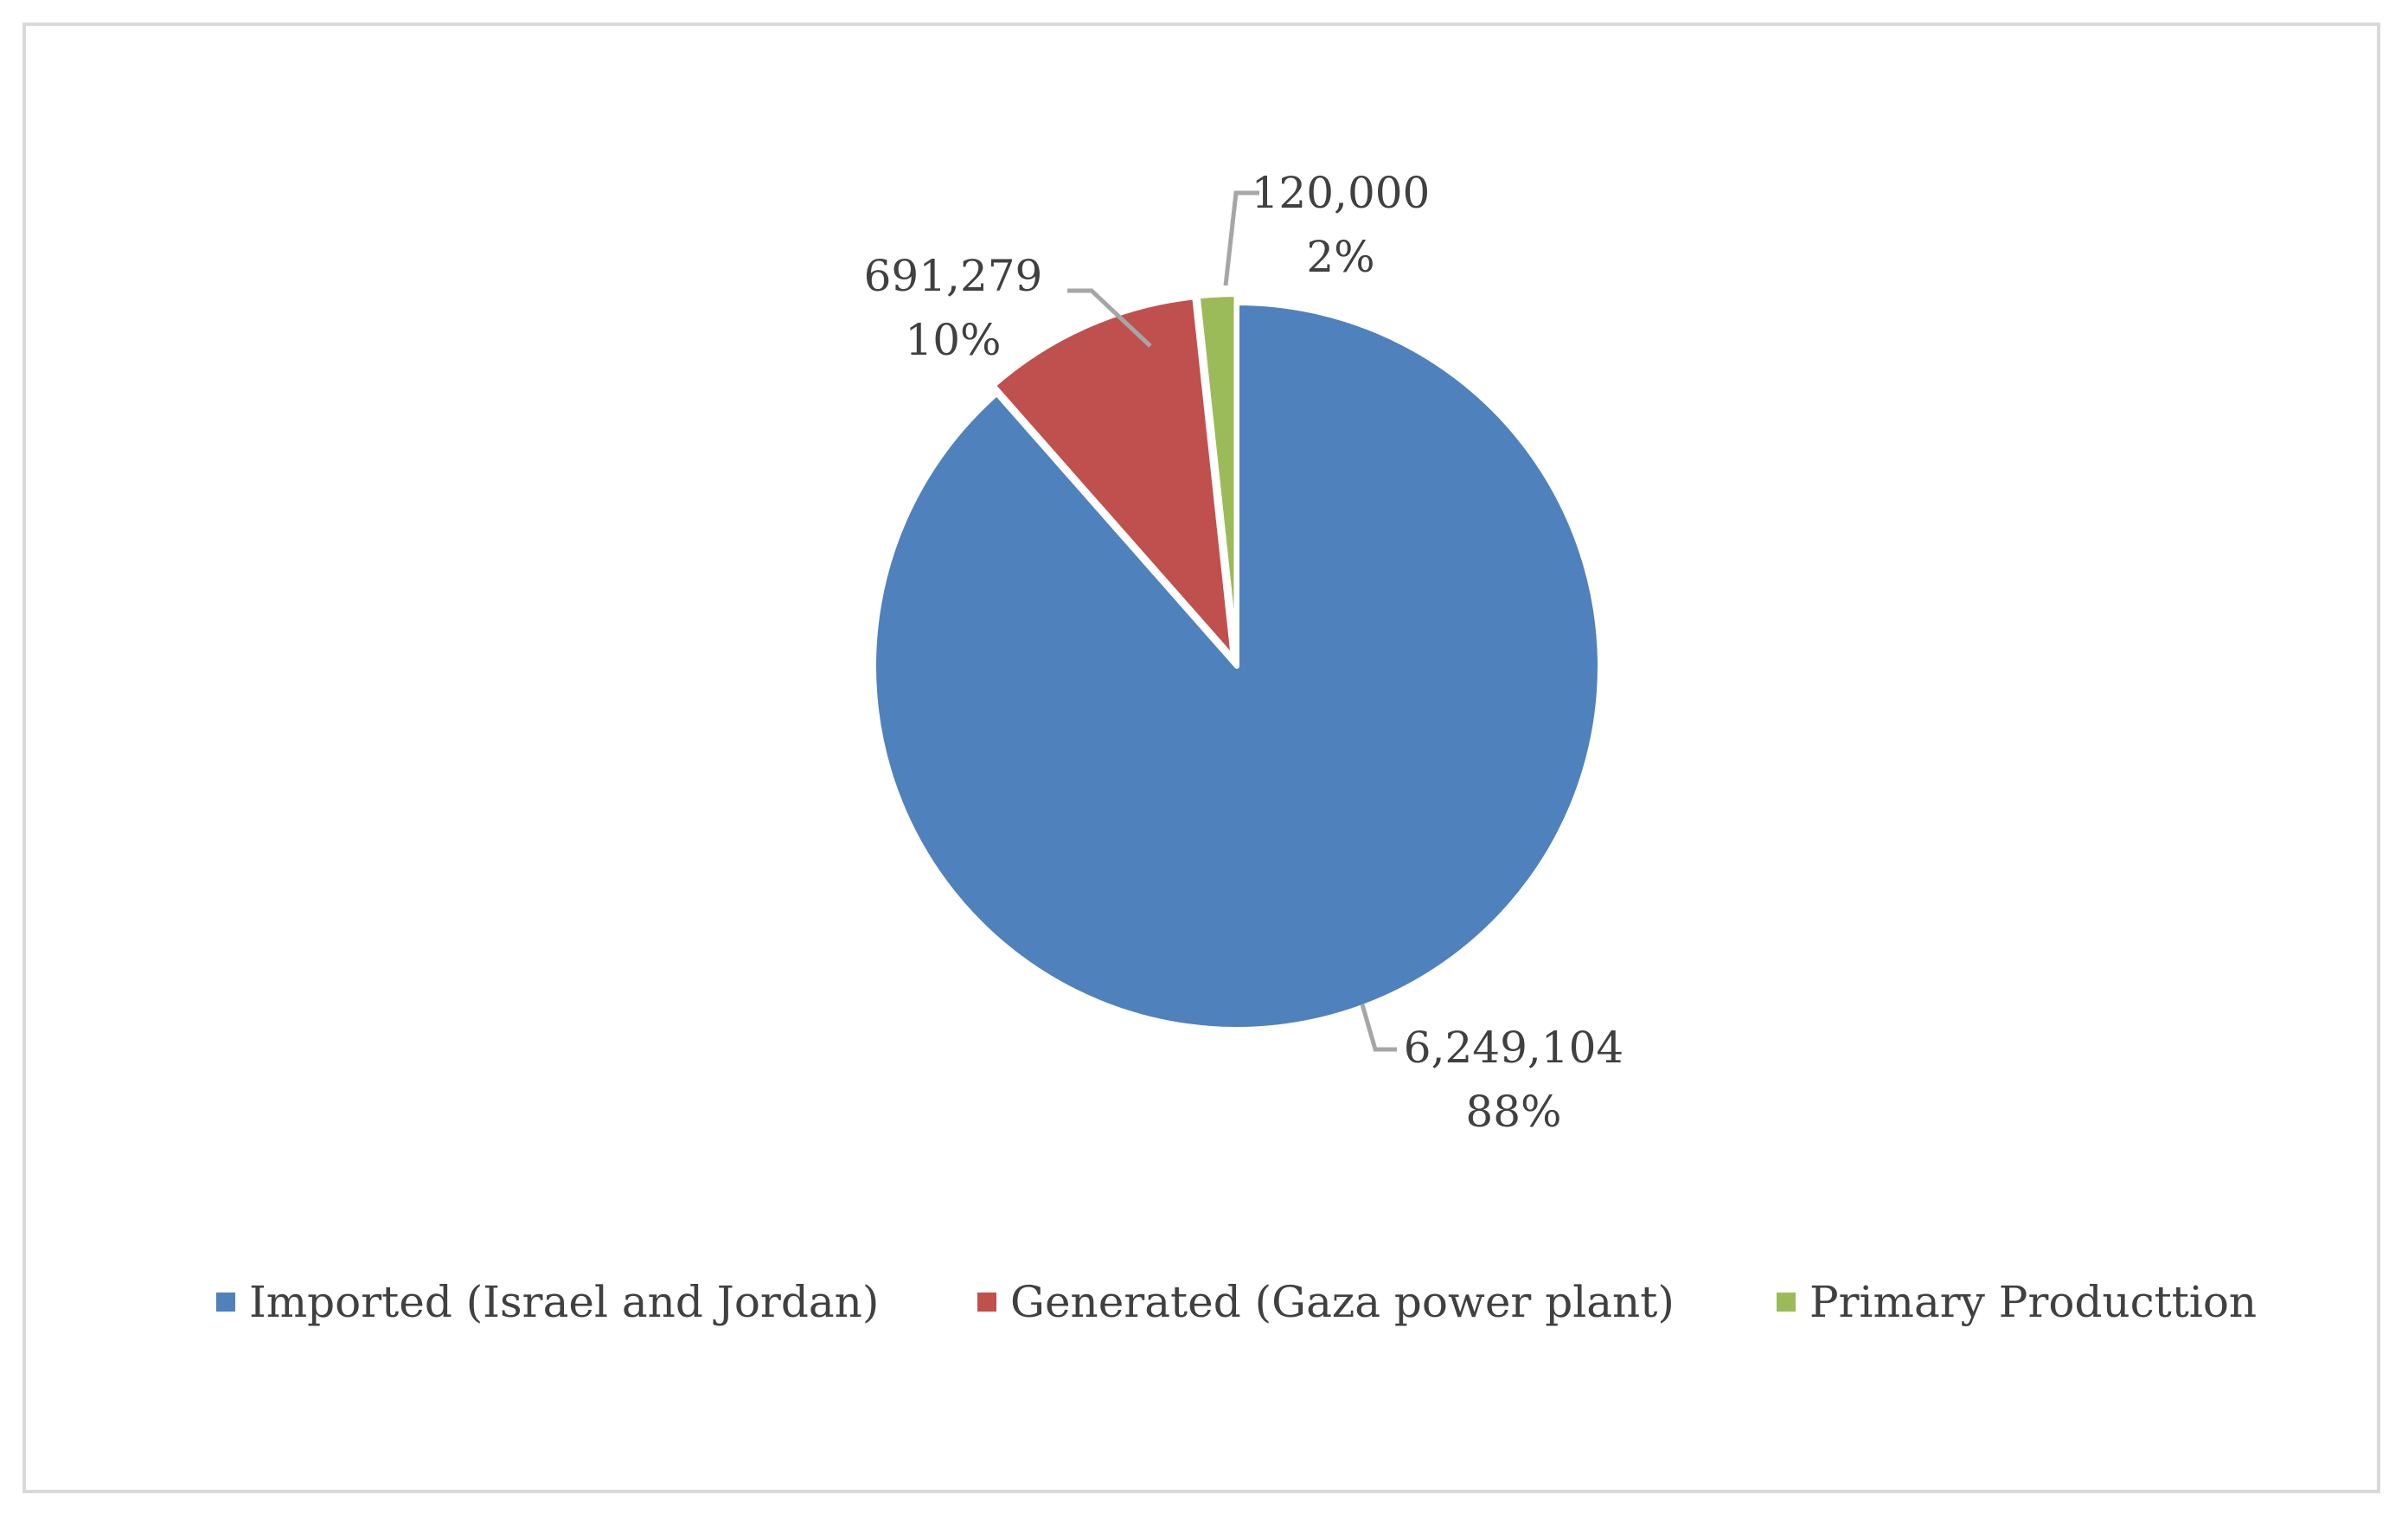 The height and width of the screenshot is (1514, 2408). I want to click on data-label-value-generated: 691,279, so click(953, 276).